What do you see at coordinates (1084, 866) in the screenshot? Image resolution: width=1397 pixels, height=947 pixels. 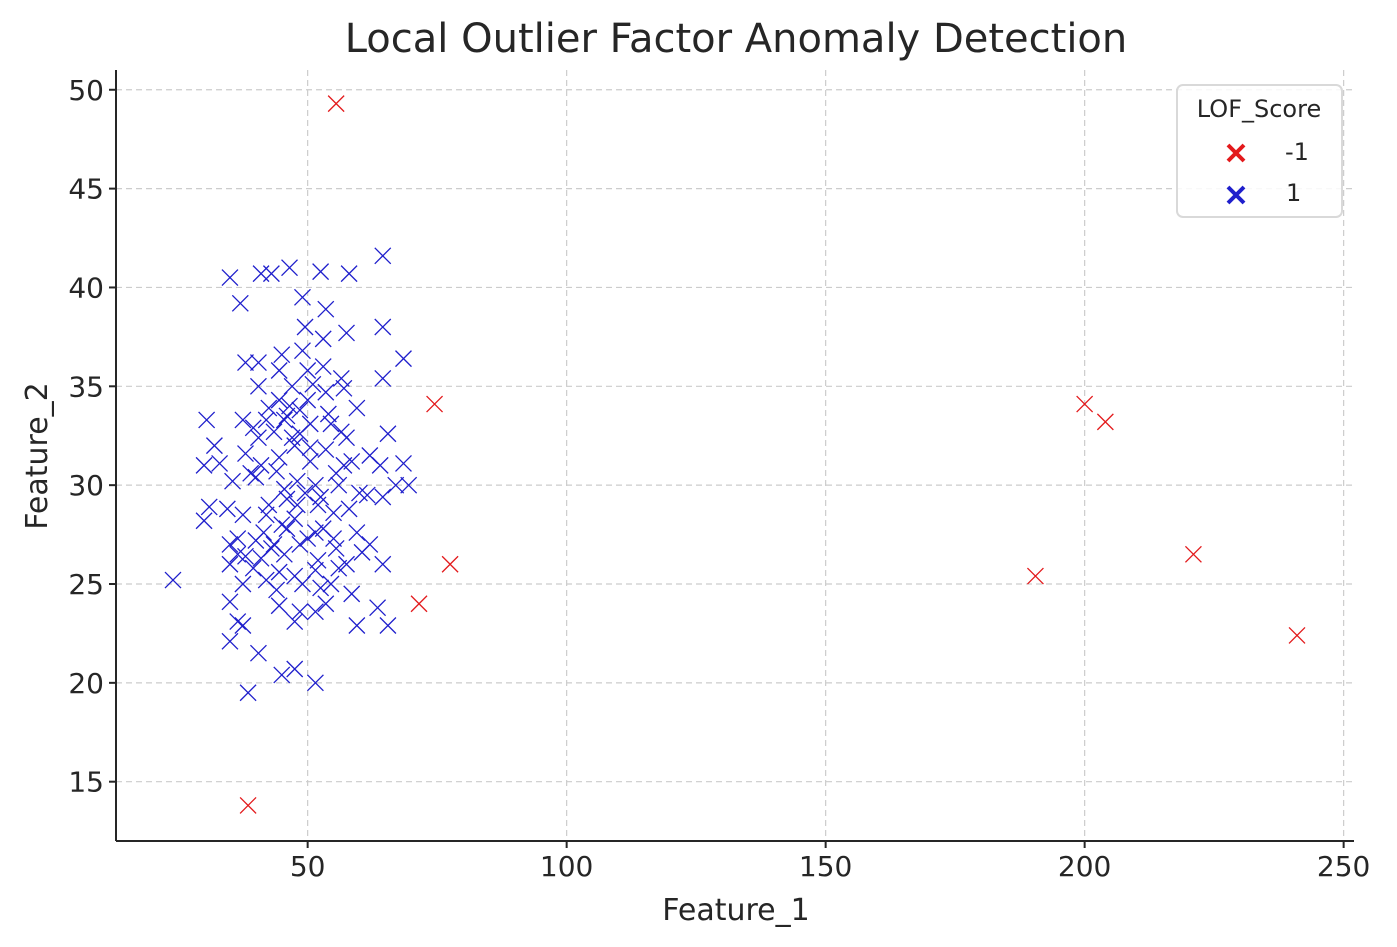 I see `x-tick-label: 200` at bounding box center [1084, 866].